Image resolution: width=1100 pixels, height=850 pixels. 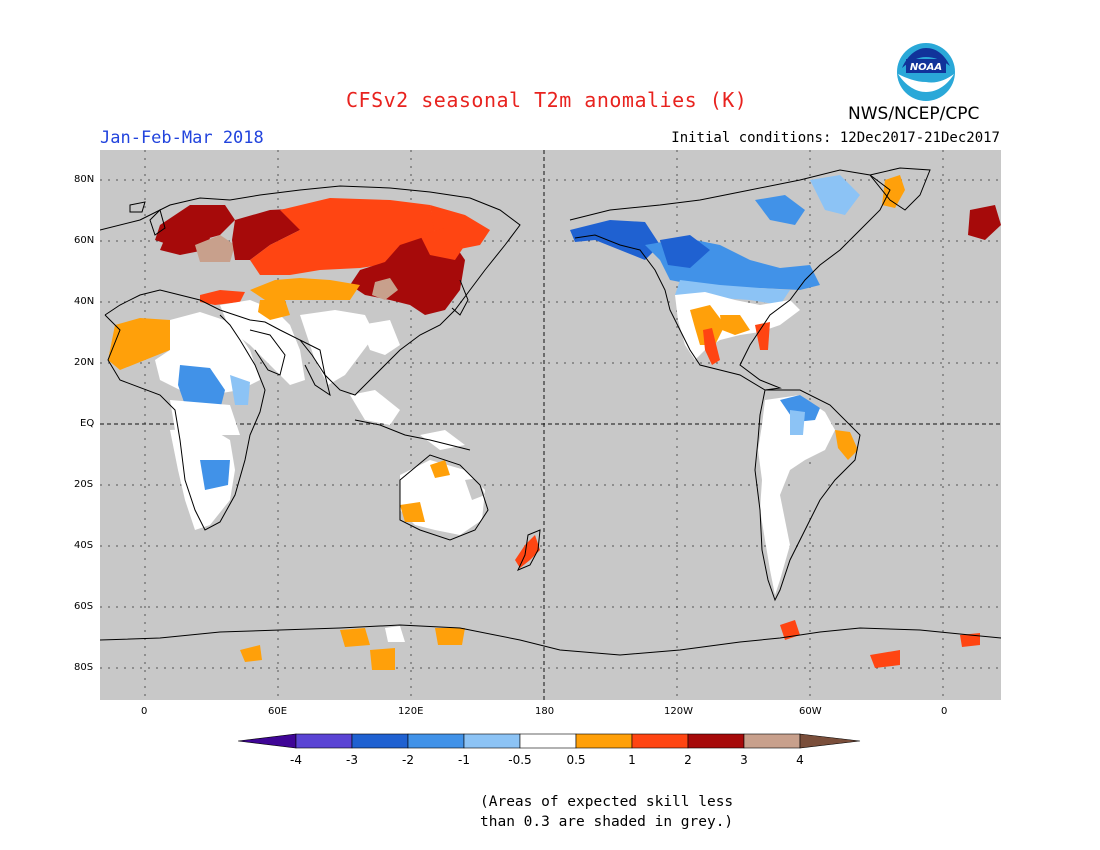 What do you see at coordinates (184, 421) in the screenshot?
I see `africa-anomalies` at bounding box center [184, 421].